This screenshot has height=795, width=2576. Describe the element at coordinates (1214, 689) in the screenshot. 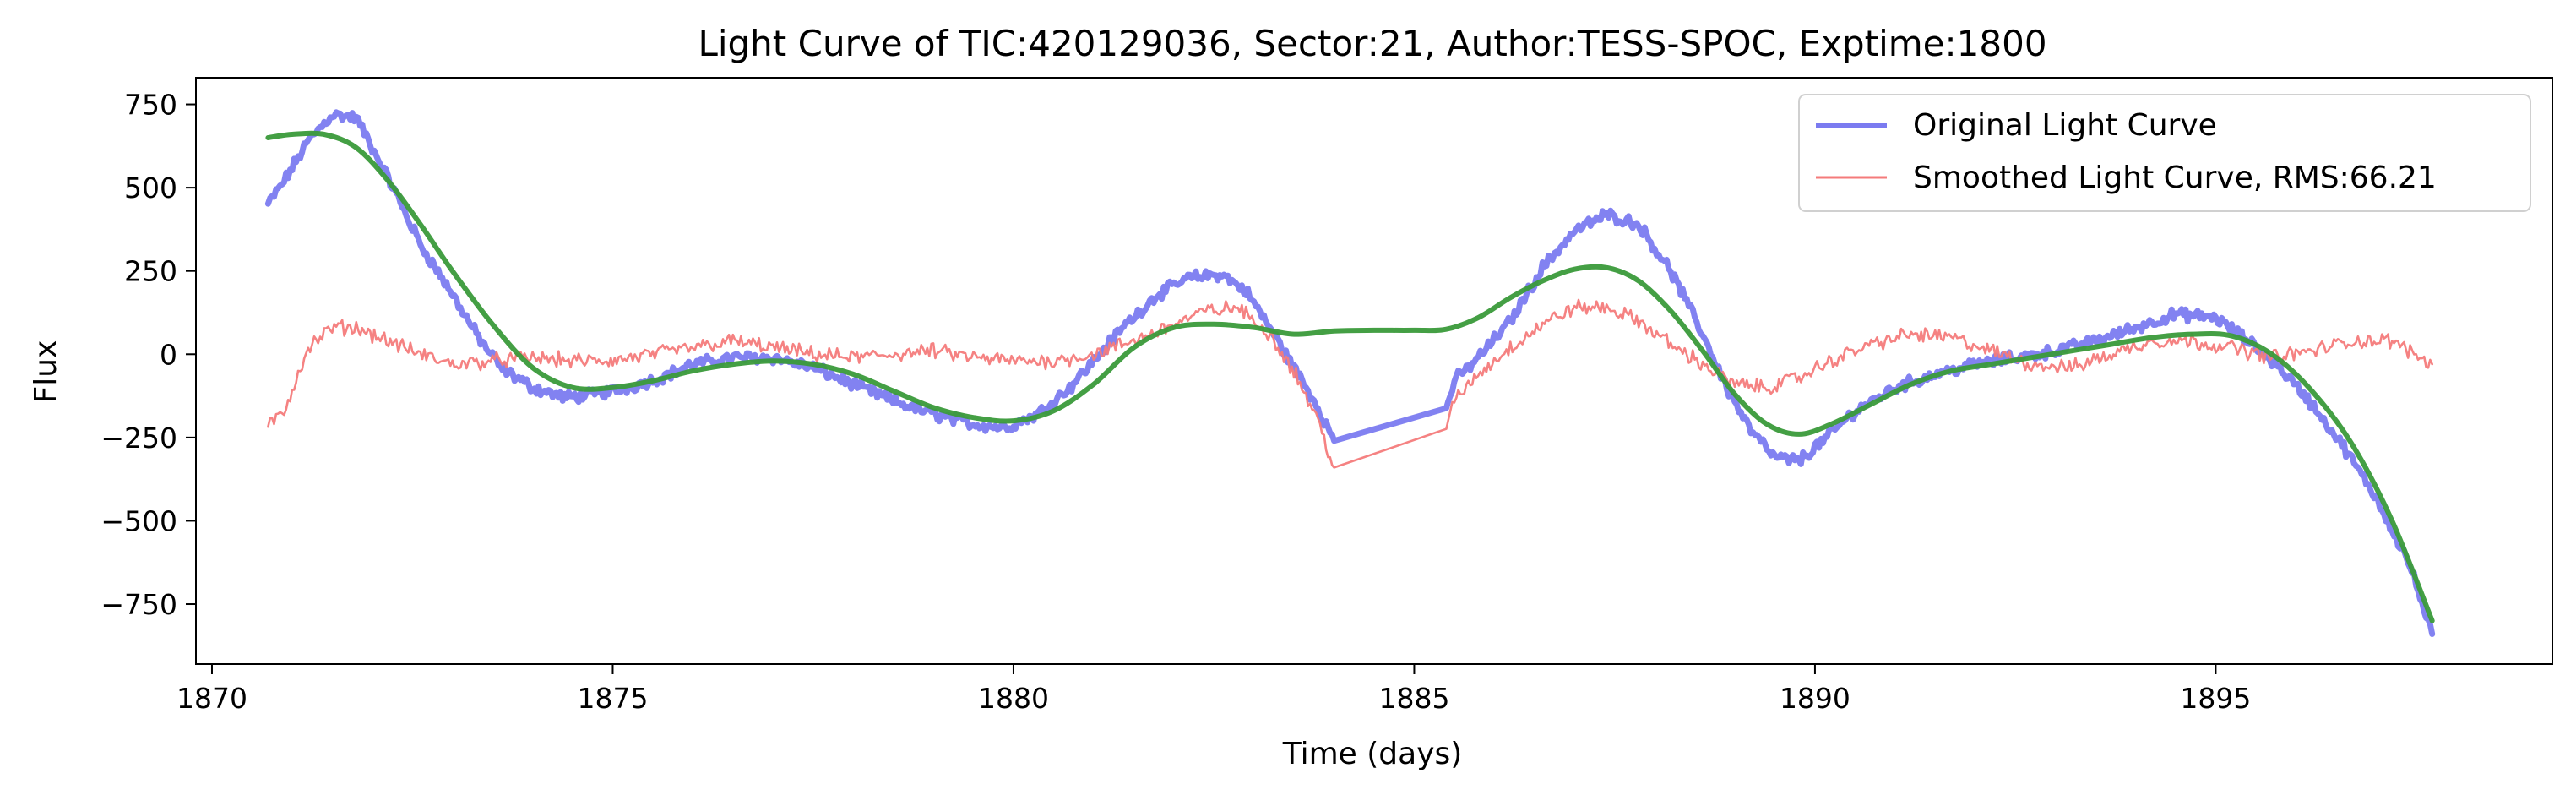

I see `x-axis: 1870 1875 1880 1885 1890 1895` at that location.